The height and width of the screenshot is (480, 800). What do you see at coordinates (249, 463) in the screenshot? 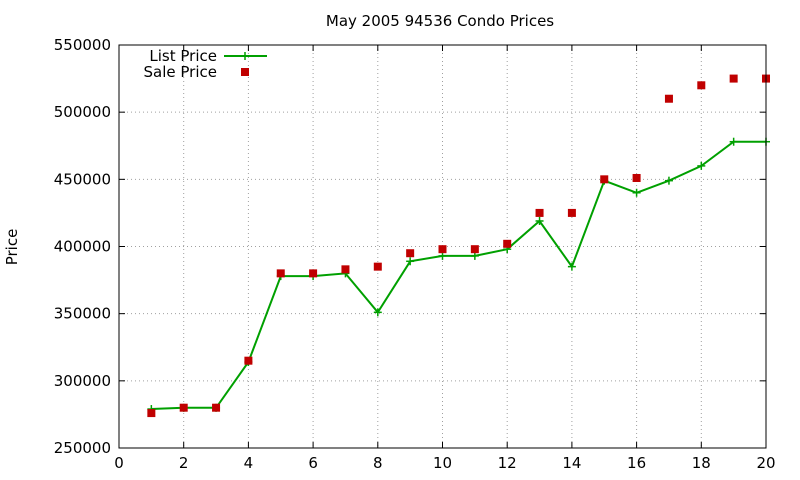
I see `x-tick-label: 4` at bounding box center [249, 463].